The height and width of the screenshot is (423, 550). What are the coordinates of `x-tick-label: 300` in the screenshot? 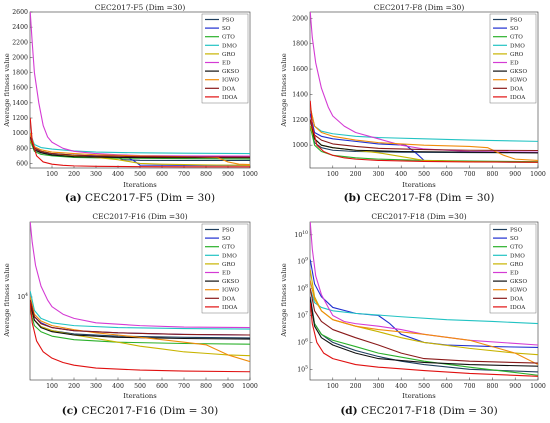 It's located at (378, 386).